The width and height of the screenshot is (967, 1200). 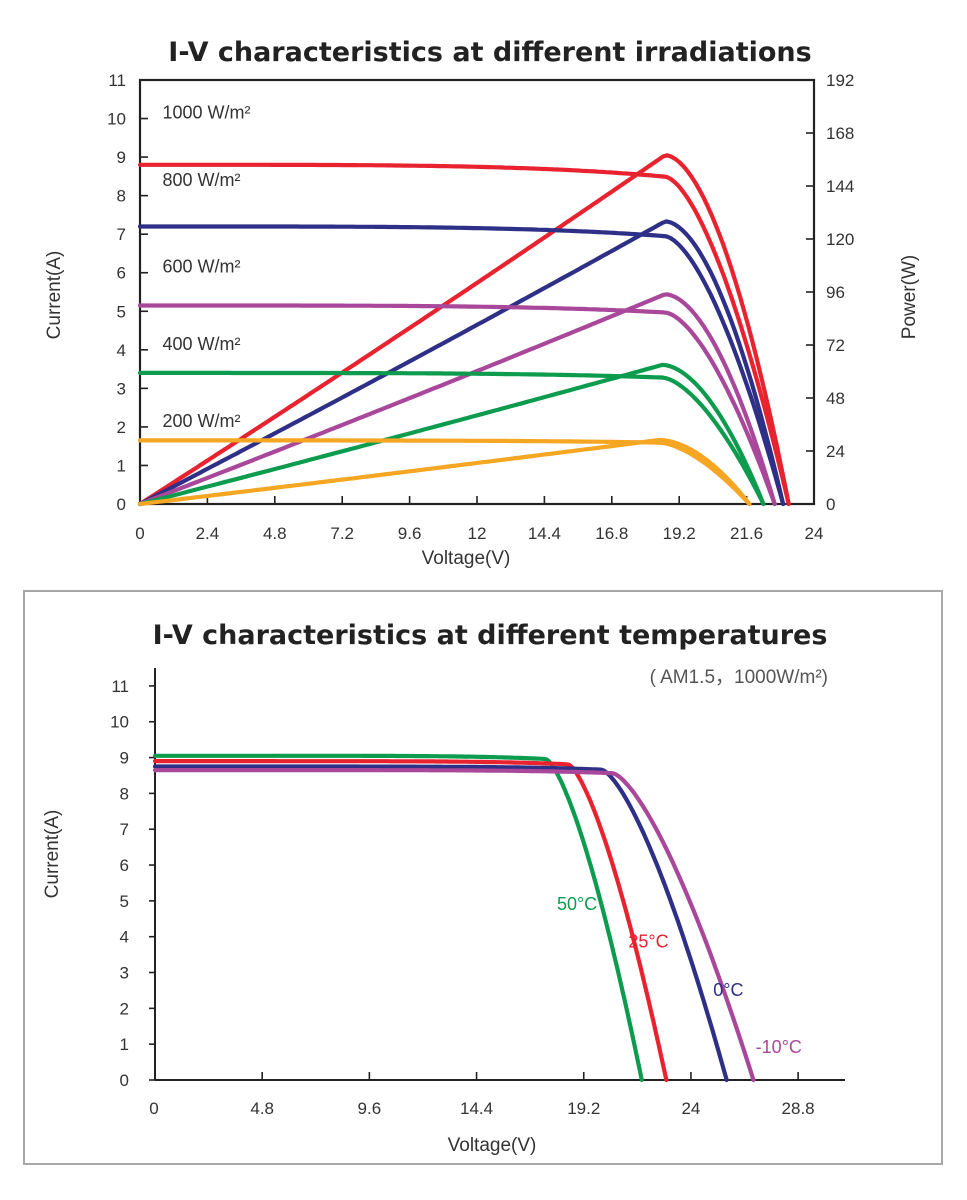 What do you see at coordinates (909, 297) in the screenshot?
I see `chart1-y2-axis-label: Power(W)` at bounding box center [909, 297].